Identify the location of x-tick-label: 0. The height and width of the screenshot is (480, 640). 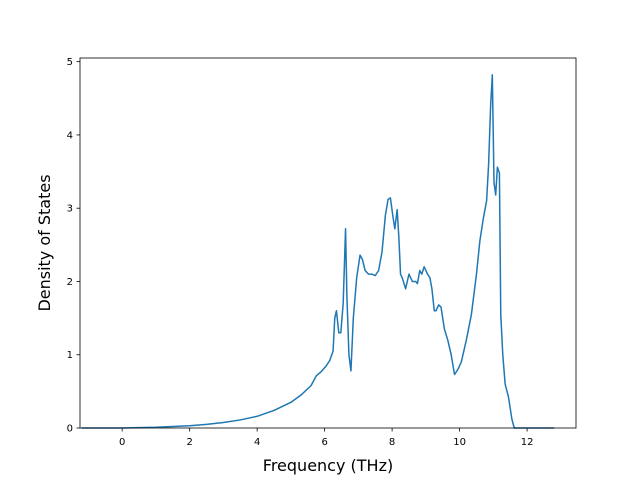
(122, 442).